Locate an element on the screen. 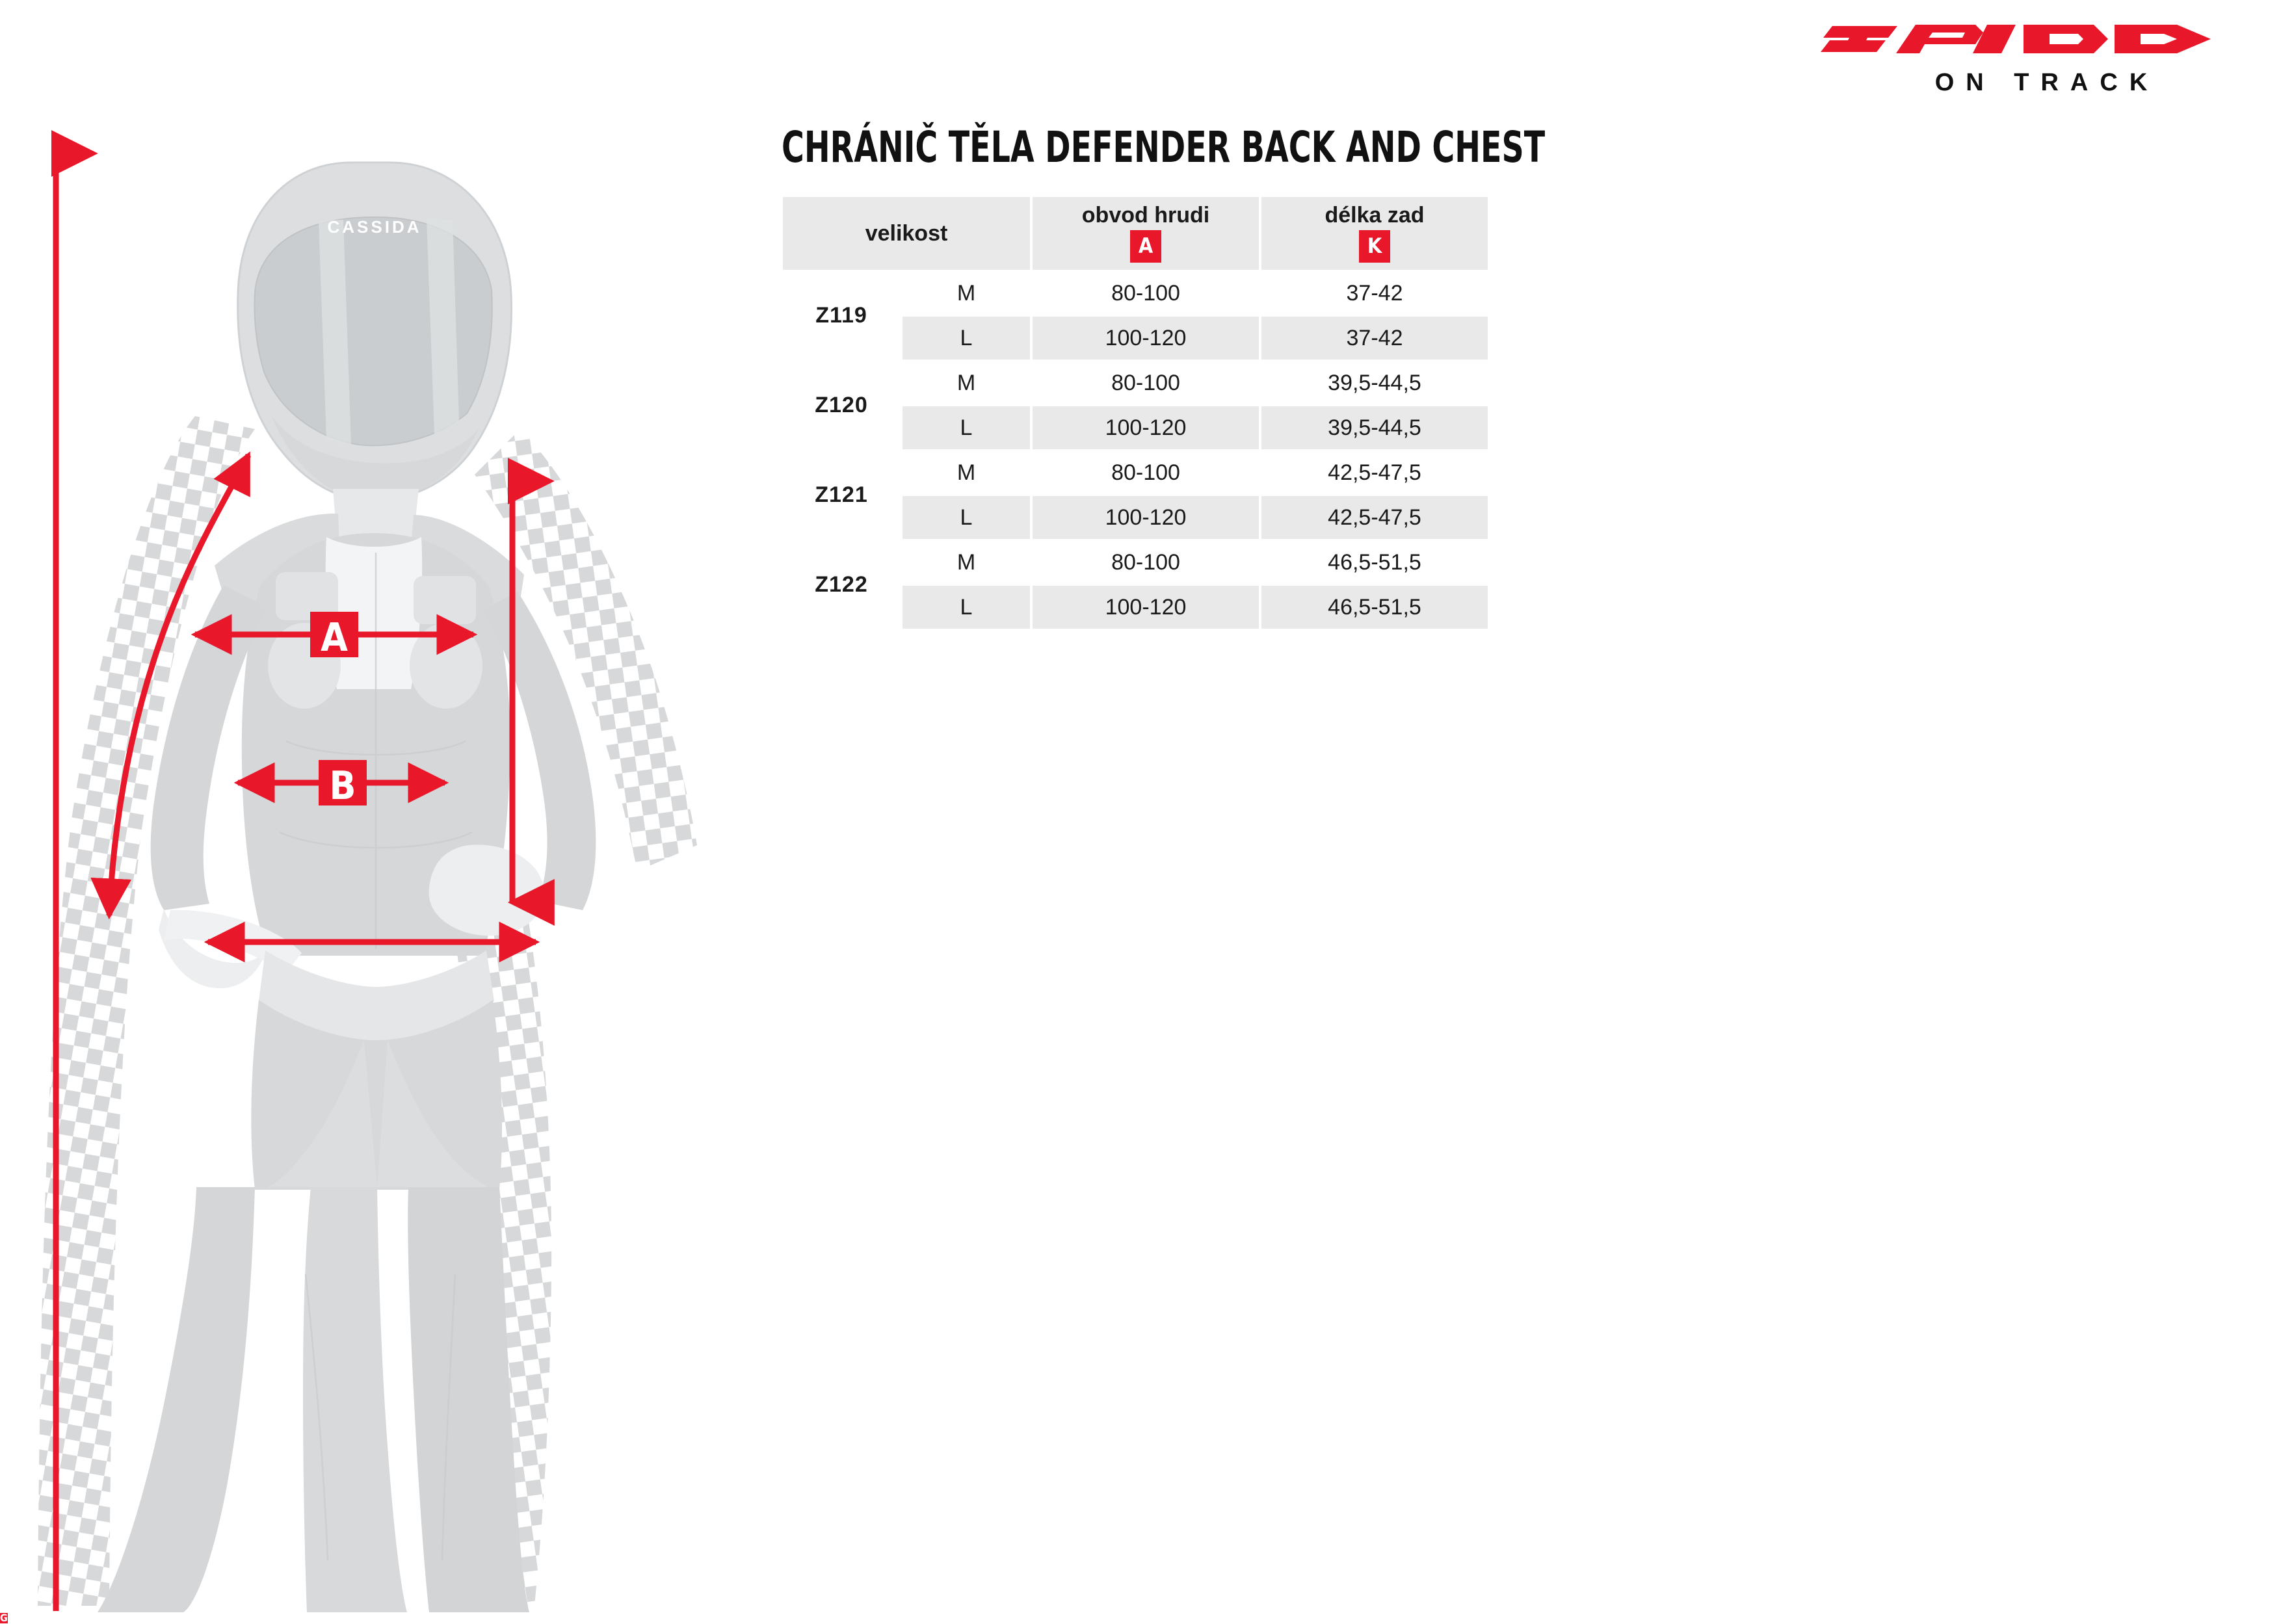 The height and width of the screenshot is (1624, 2281). model-code: Z119 is located at coordinates (841, 316).